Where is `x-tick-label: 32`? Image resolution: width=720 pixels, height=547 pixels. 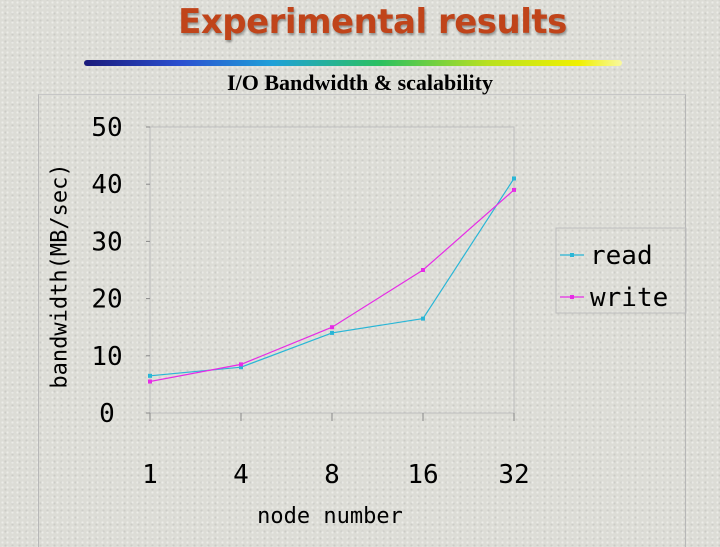
x-tick-label: 32 is located at coordinates (513, 475).